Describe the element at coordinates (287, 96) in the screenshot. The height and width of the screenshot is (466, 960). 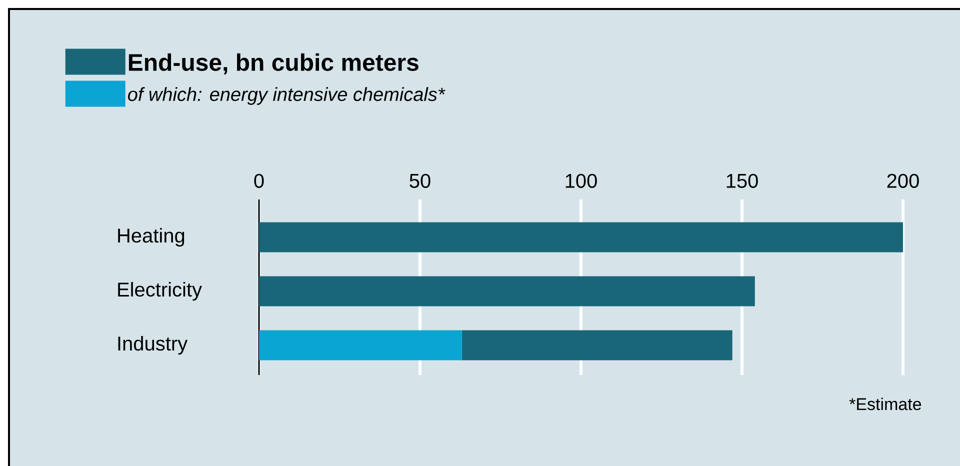
I see `legend-label: of which: energy intensive chemicals*` at that location.